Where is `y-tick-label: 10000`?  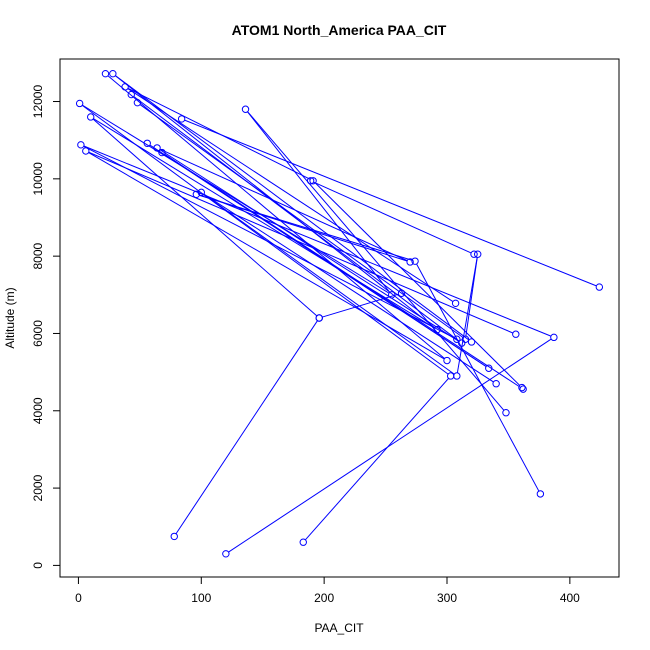
y-tick-label: 10000 is located at coordinates (38, 179).